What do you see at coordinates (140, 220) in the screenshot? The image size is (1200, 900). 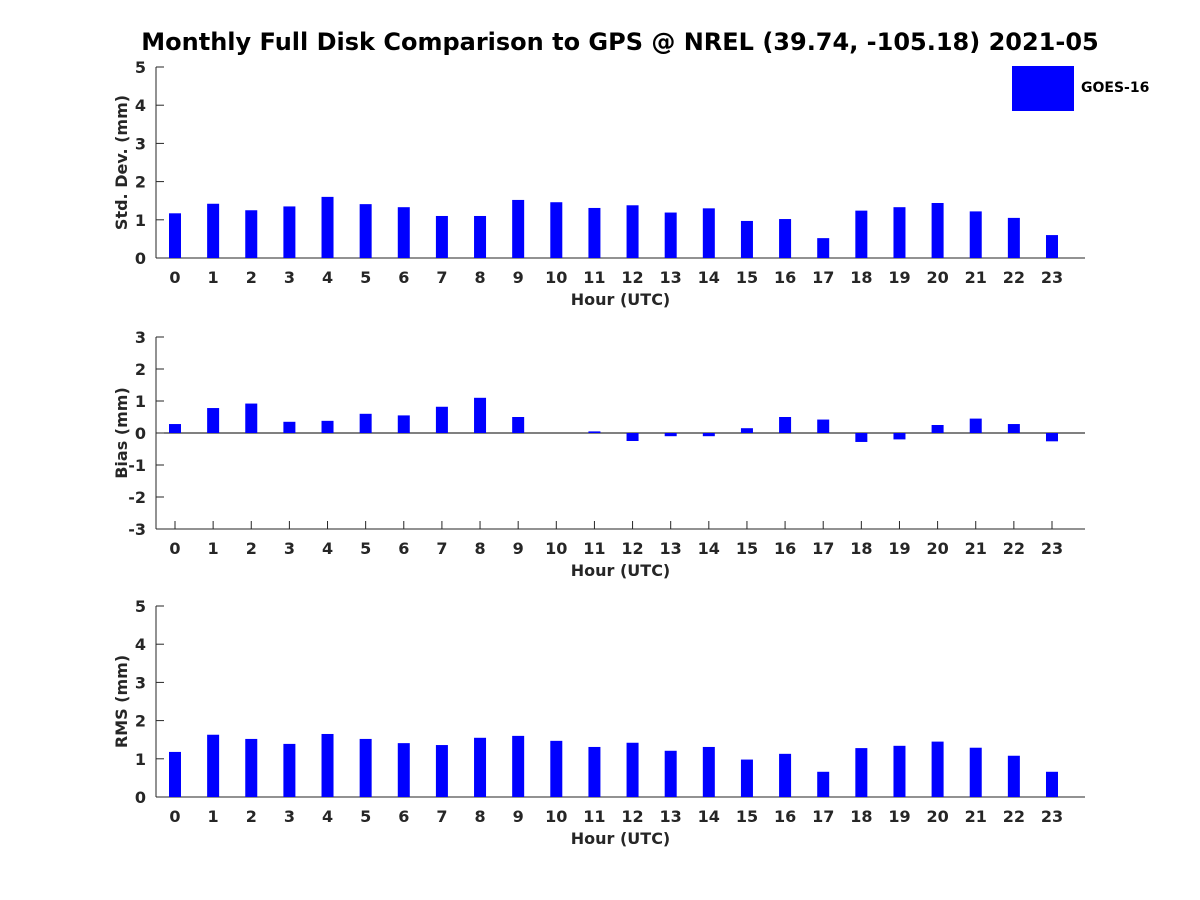 I see `y-tick-label: 1` at bounding box center [140, 220].